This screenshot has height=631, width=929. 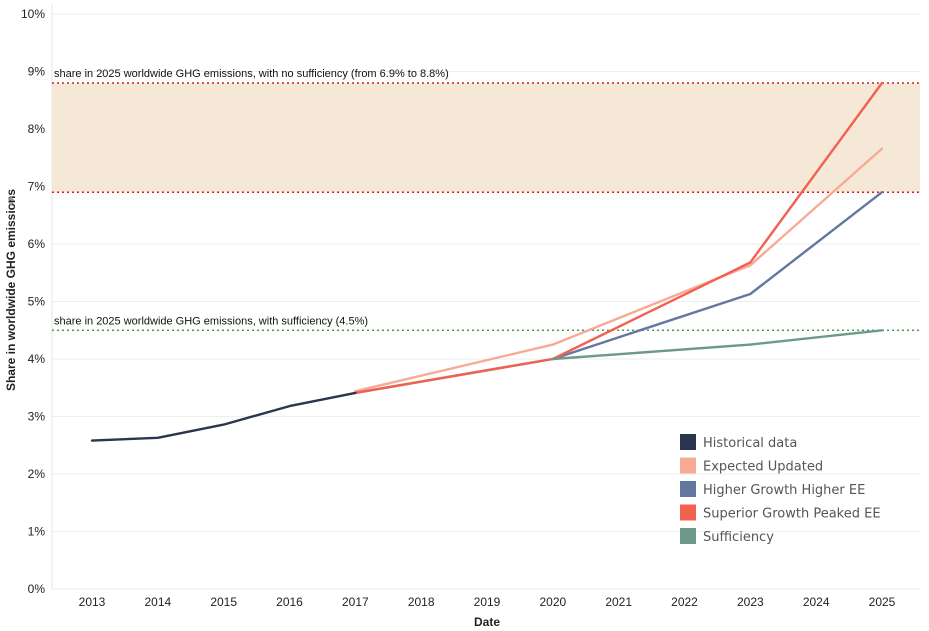 I want to click on x-tick-label: 2020, so click(x=552, y=602).